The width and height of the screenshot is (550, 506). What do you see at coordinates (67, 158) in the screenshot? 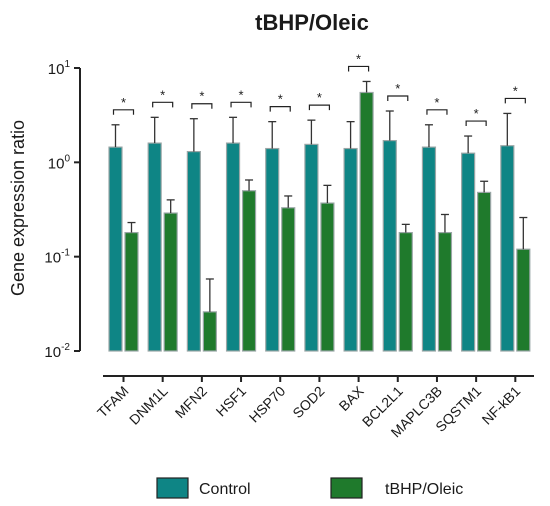
I see `y-tick-exponent: 0` at bounding box center [67, 158].